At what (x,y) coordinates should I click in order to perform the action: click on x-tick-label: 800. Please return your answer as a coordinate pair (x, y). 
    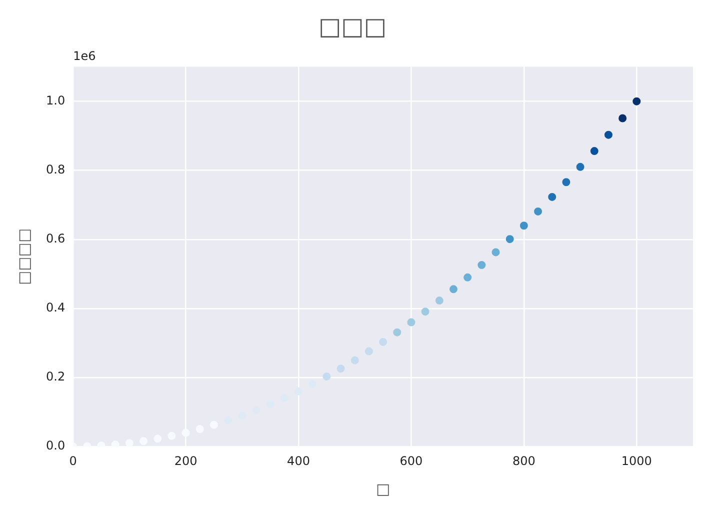
    Looking at the image, I should click on (524, 461).